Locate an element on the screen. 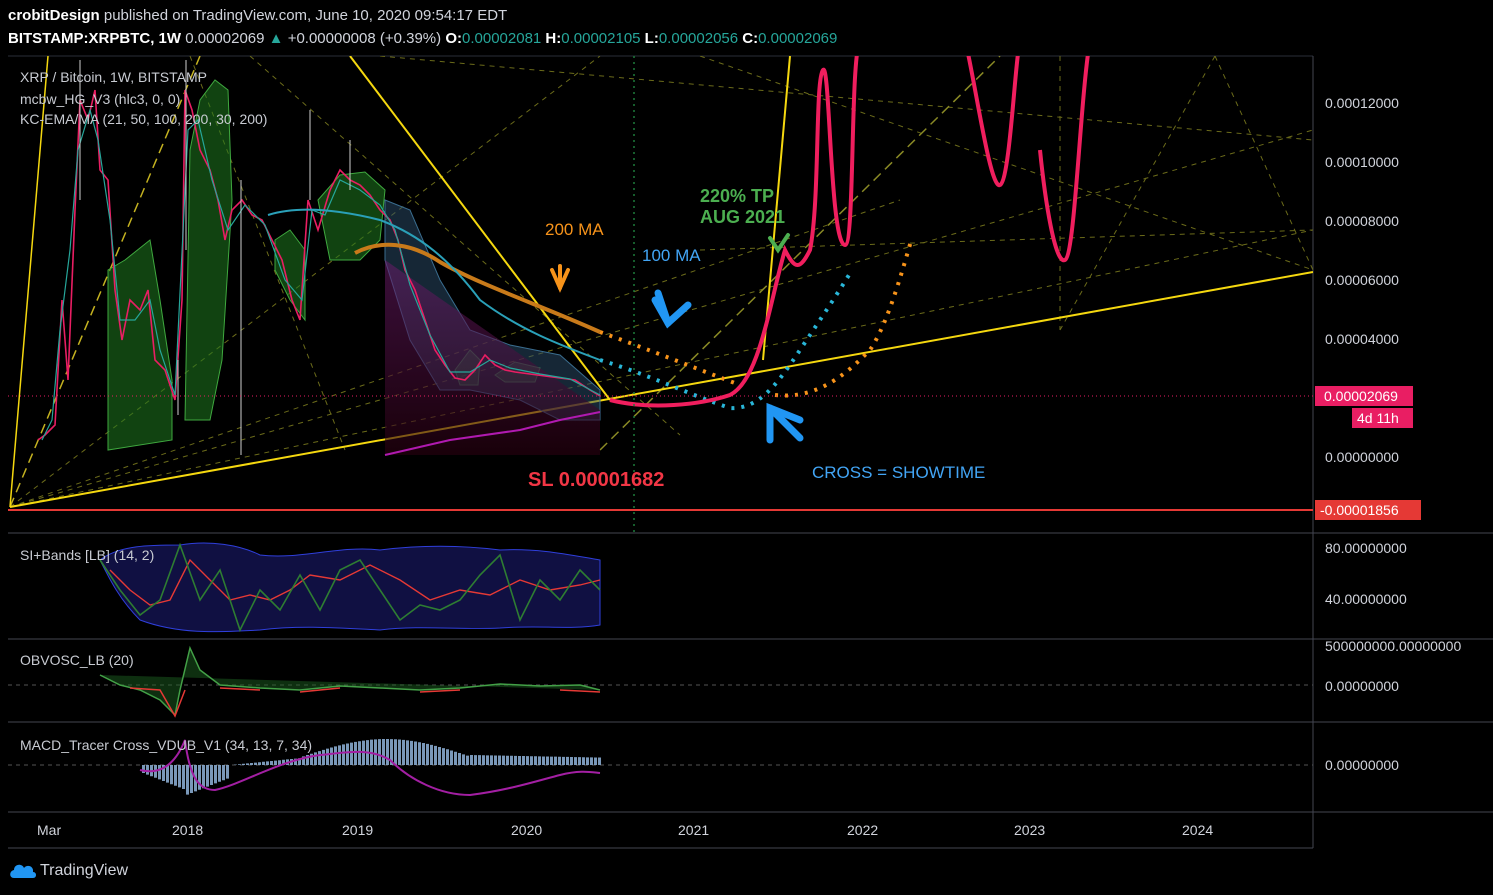  price-line-green is located at coordinates (321, 274).